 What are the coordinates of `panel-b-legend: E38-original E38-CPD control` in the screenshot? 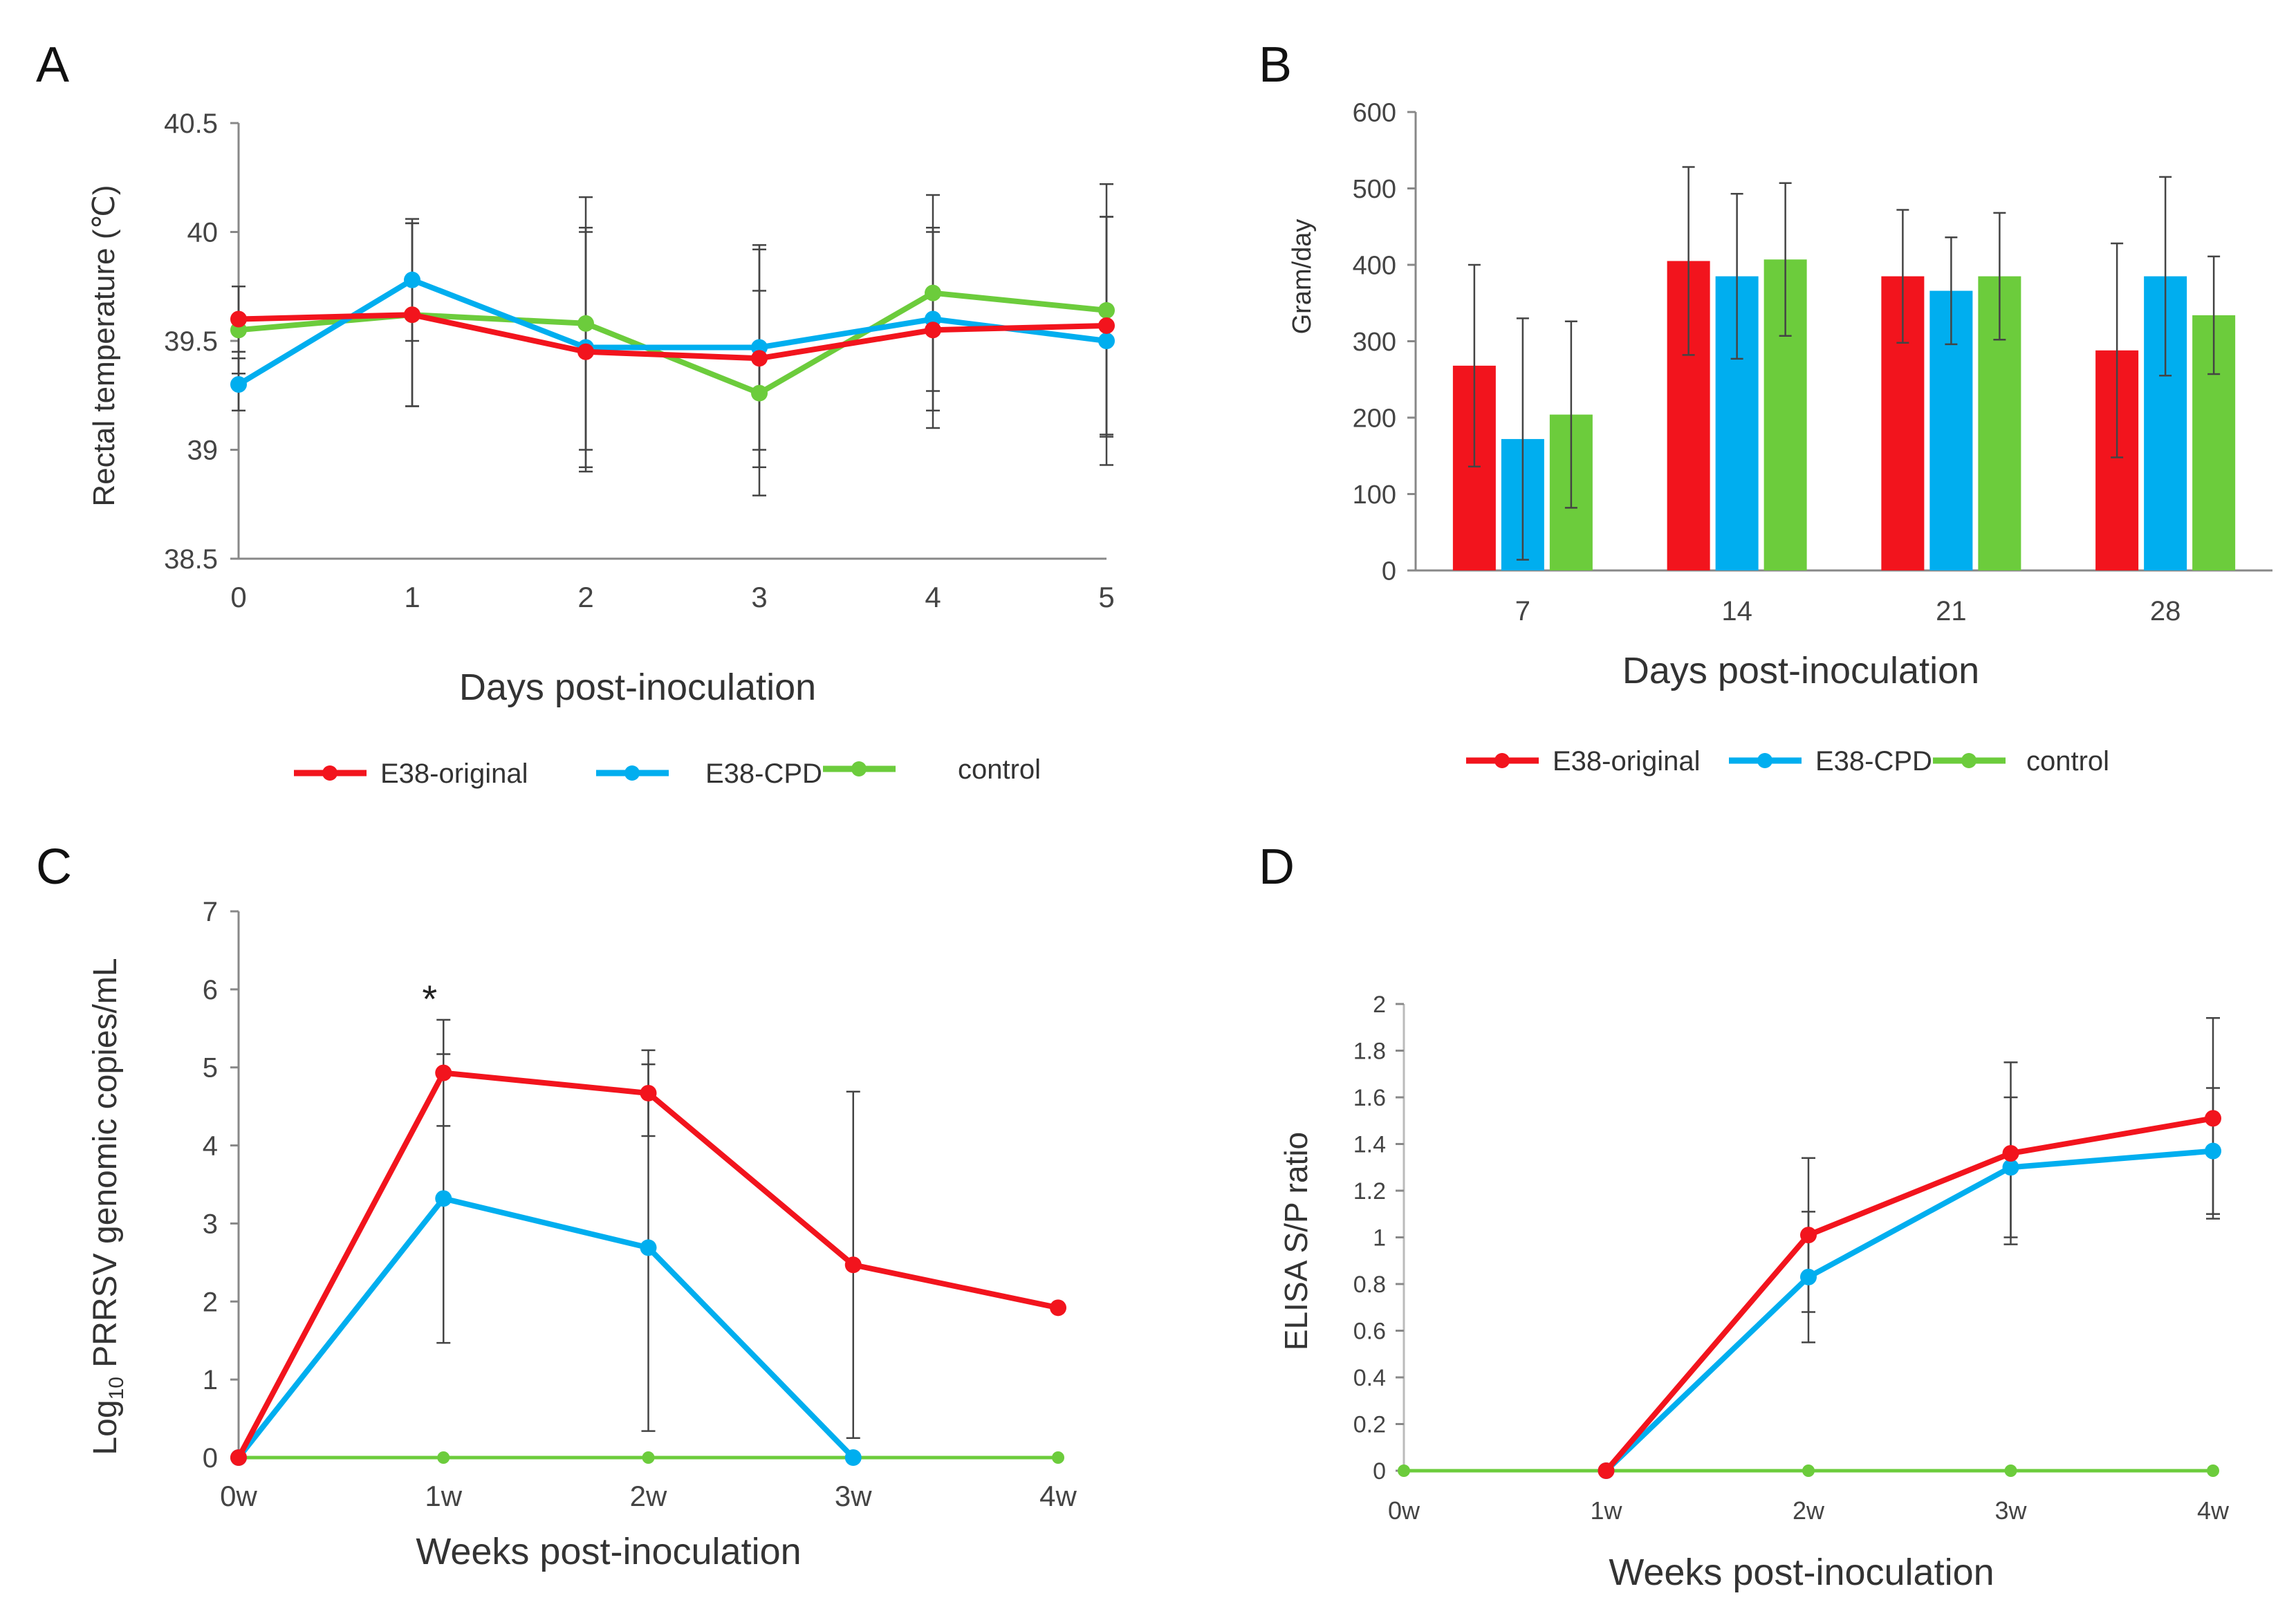 It's located at (1787, 762).